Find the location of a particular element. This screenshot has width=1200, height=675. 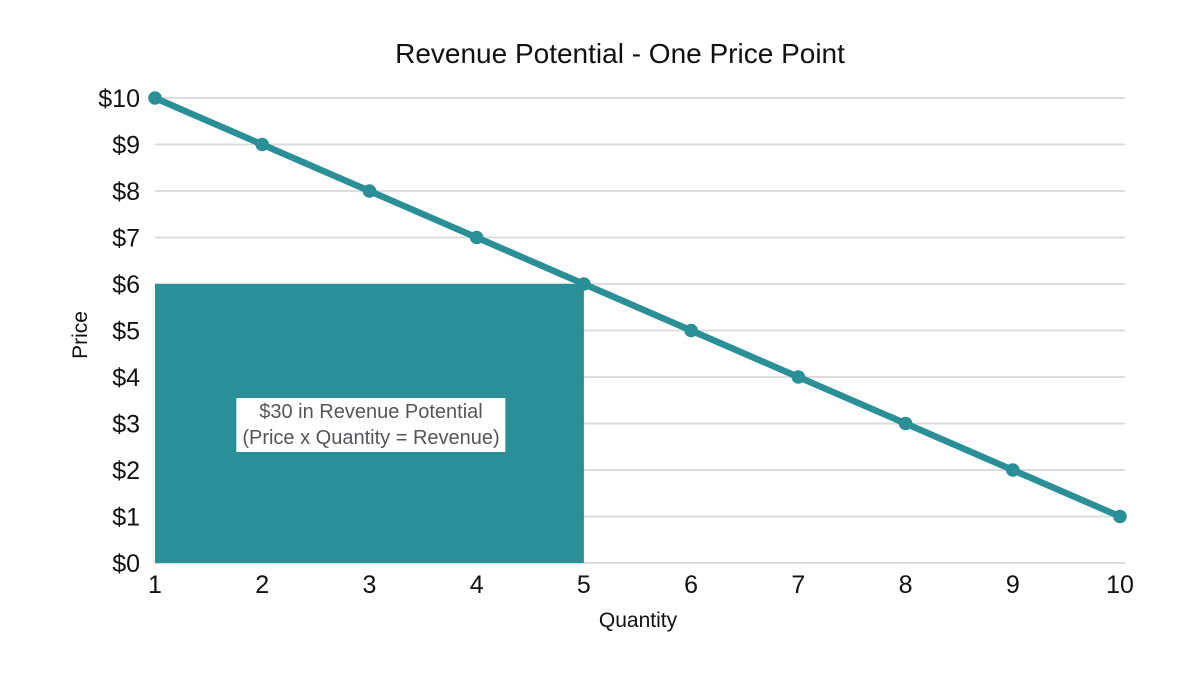

y-tick-label: $5 is located at coordinates (126, 331).